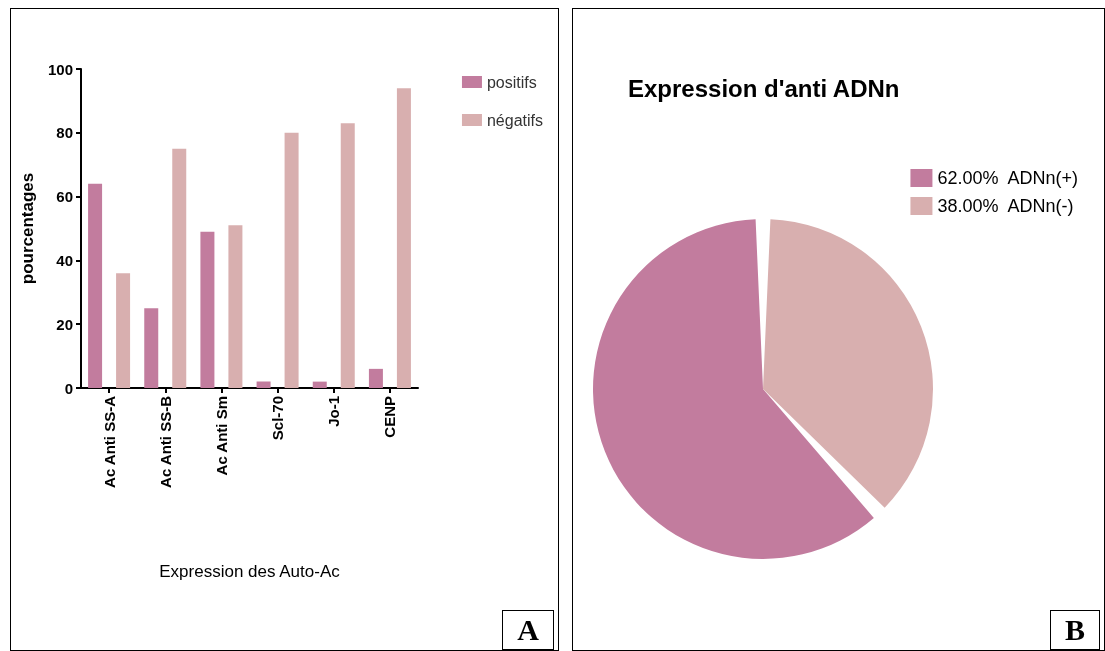  Describe the element at coordinates (64, 260) in the screenshot. I see `y-tick-label: 40` at that location.